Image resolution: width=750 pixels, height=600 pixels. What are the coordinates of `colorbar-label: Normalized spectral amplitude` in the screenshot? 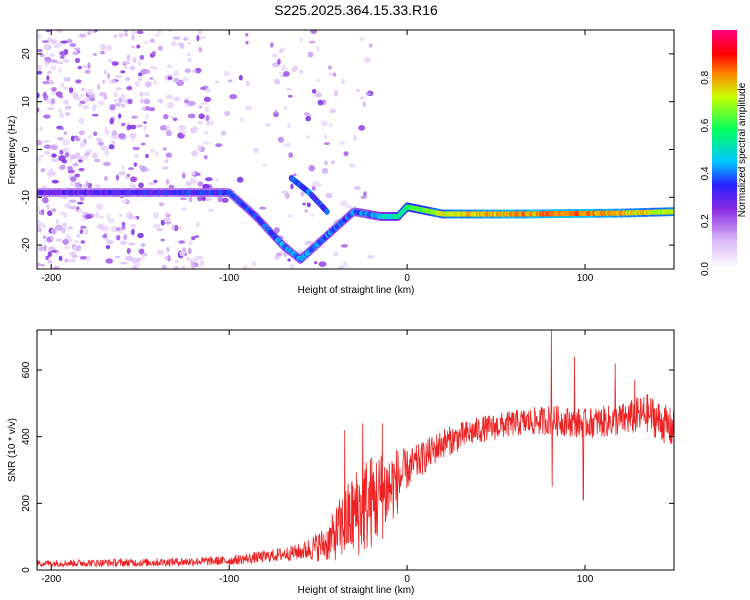 It's located at (742, 149).